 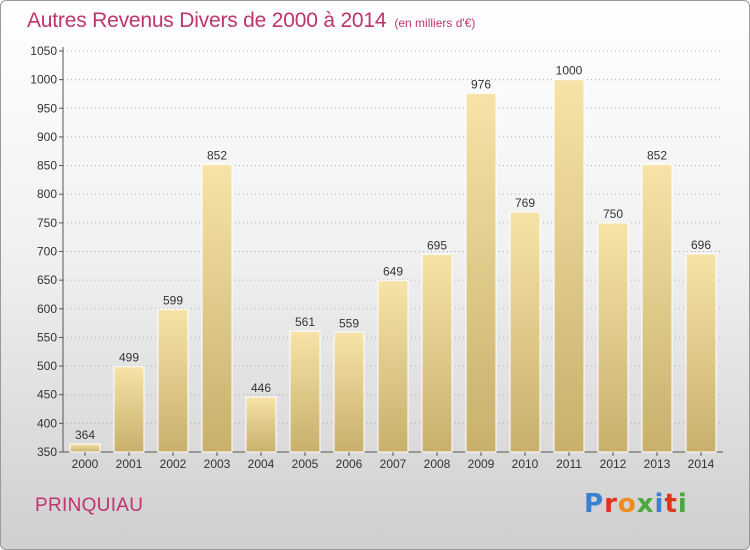 I want to click on y-tick-label: 450, so click(x=47, y=395).